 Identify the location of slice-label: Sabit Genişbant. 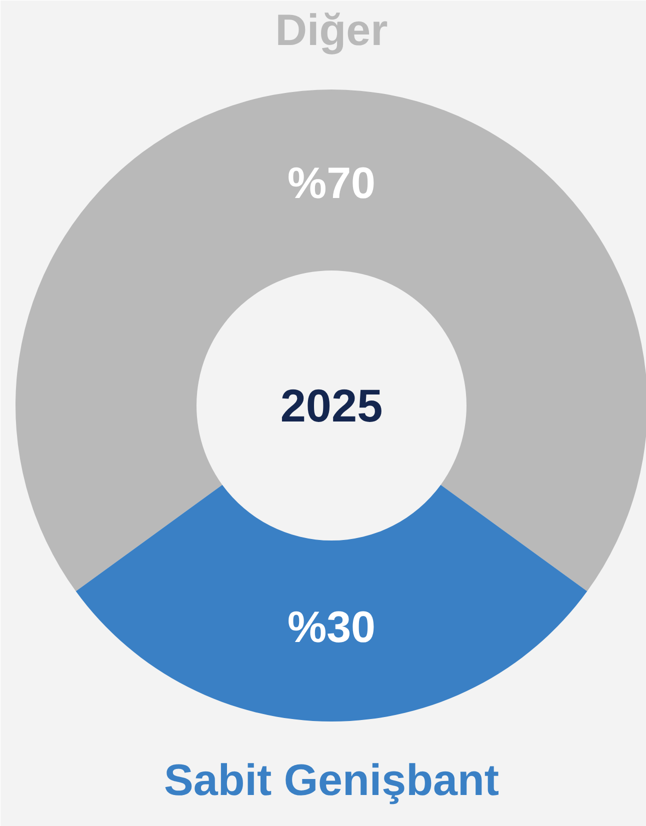
(332, 780).